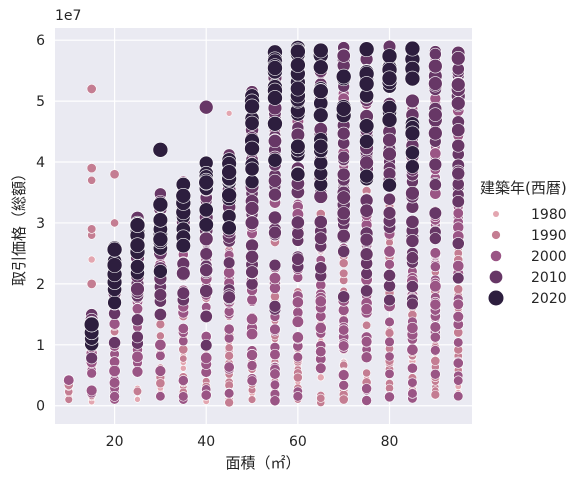 This screenshot has width=587, height=483. Describe the element at coordinates (262, 463) in the screenshot. I see `x-axis-title: 面積（㎡）` at that location.